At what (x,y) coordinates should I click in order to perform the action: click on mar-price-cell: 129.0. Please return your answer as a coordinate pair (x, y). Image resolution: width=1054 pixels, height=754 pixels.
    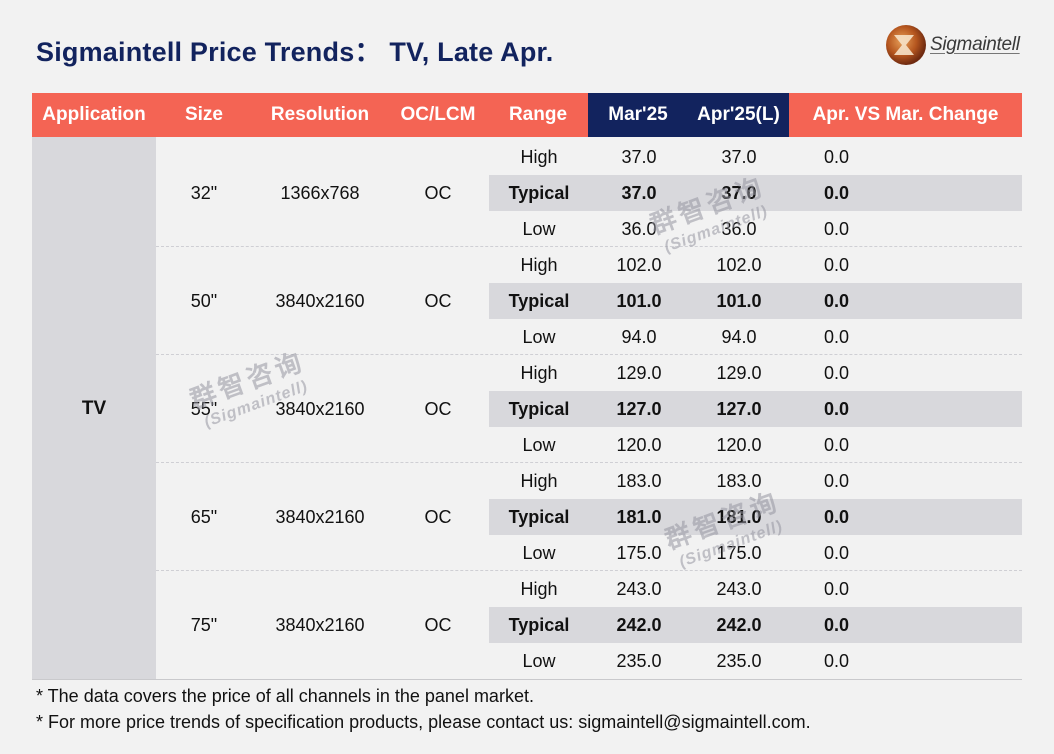
    Looking at the image, I should click on (639, 373).